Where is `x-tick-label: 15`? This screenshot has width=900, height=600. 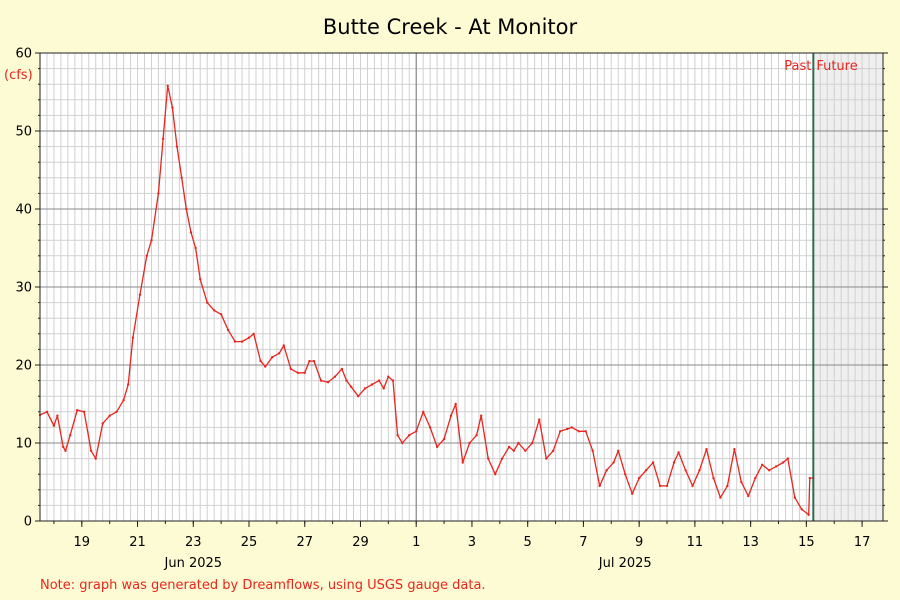 x-tick-label: 15 is located at coordinates (806, 542).